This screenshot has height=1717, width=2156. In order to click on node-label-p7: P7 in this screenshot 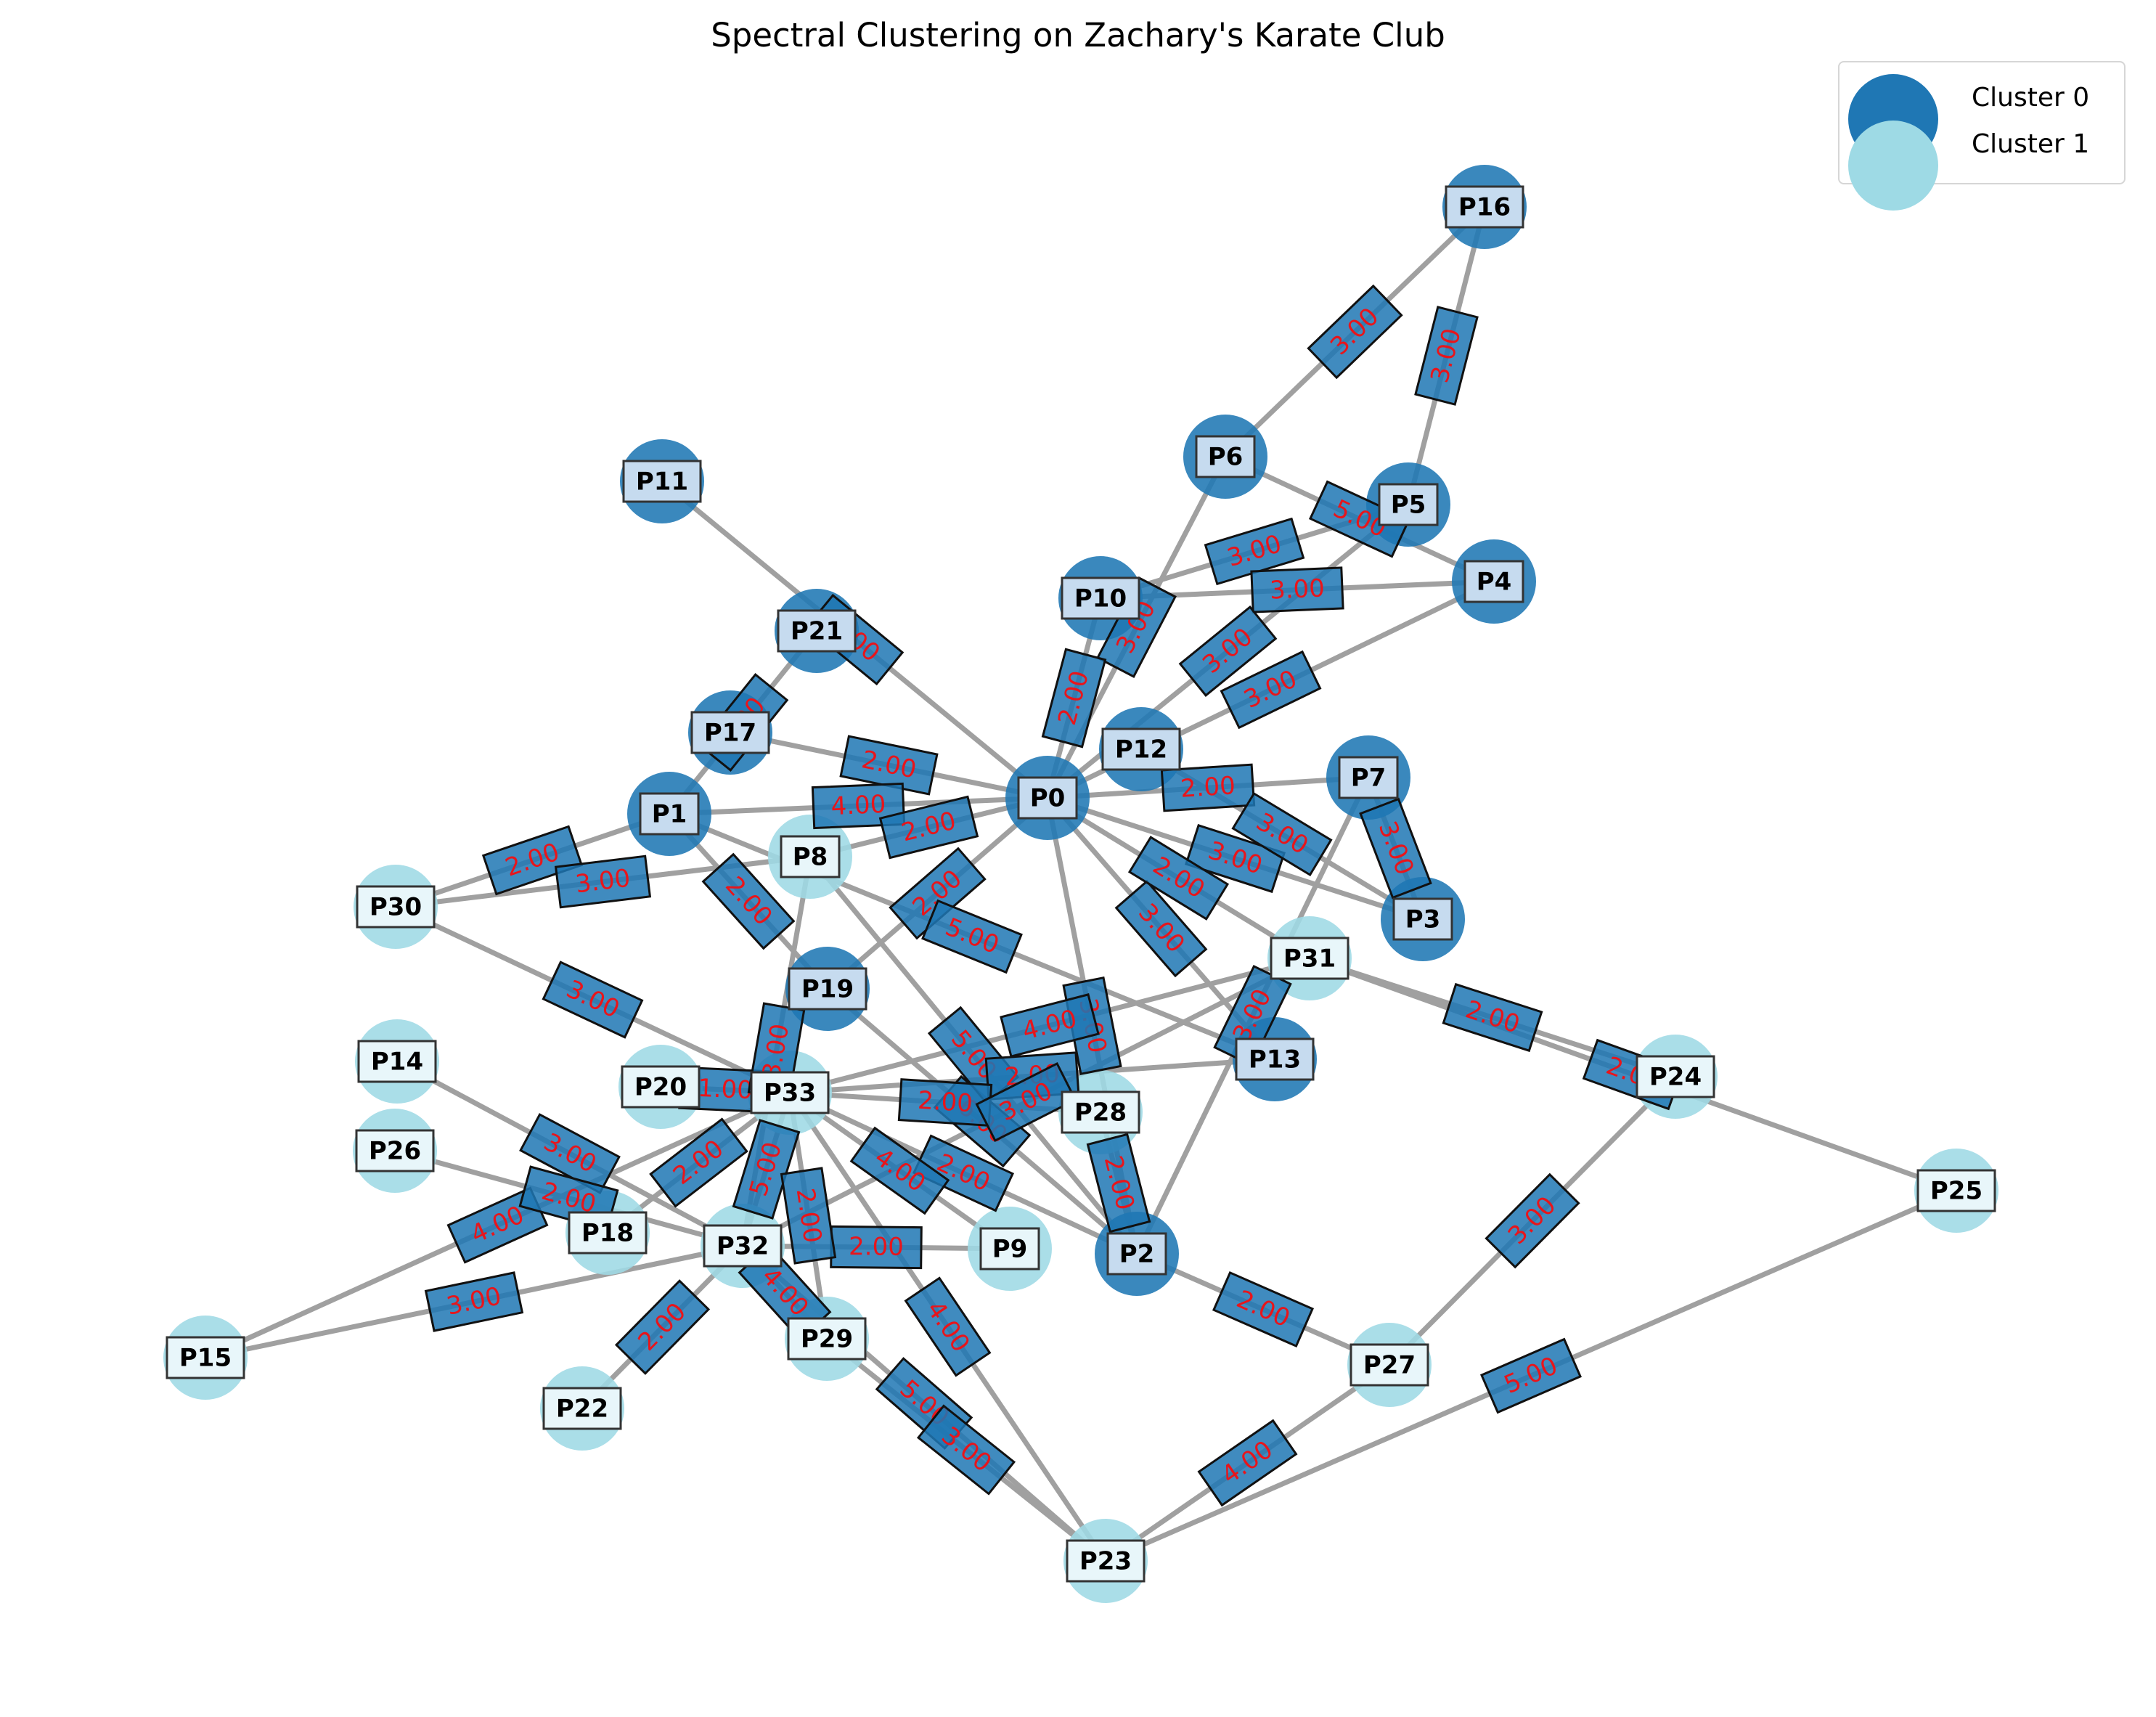, I will do `click(1369, 777)`.